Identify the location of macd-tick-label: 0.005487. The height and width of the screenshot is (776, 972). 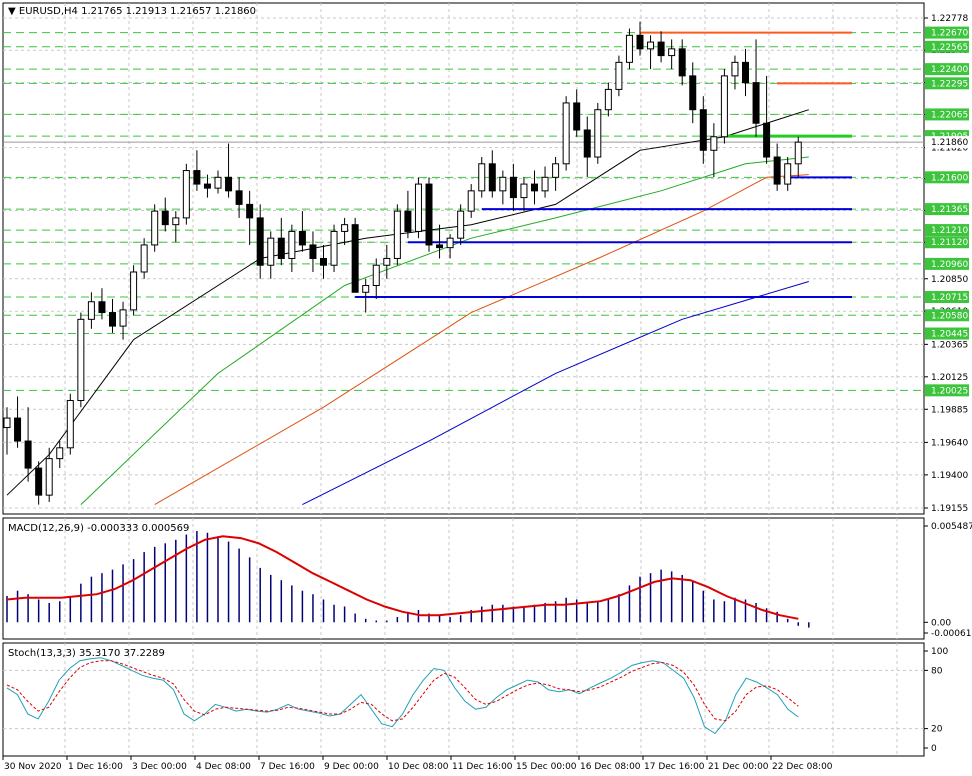
(951, 527).